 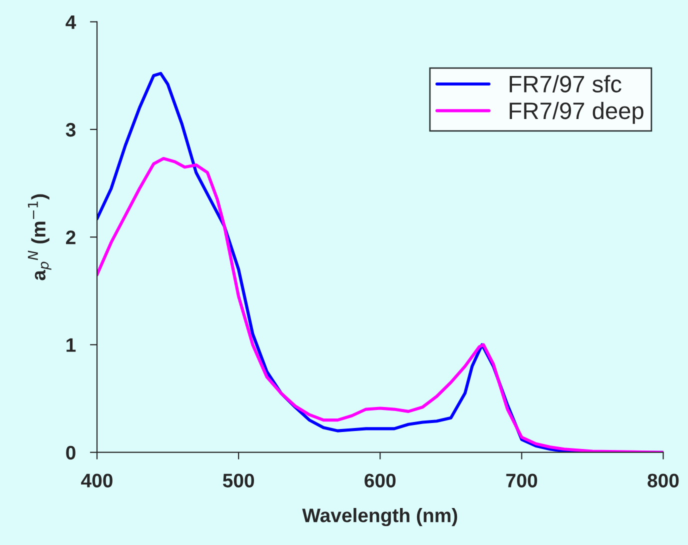 What do you see at coordinates (566, 83) in the screenshot?
I see `legend-label: FR7/97 sfc` at bounding box center [566, 83].